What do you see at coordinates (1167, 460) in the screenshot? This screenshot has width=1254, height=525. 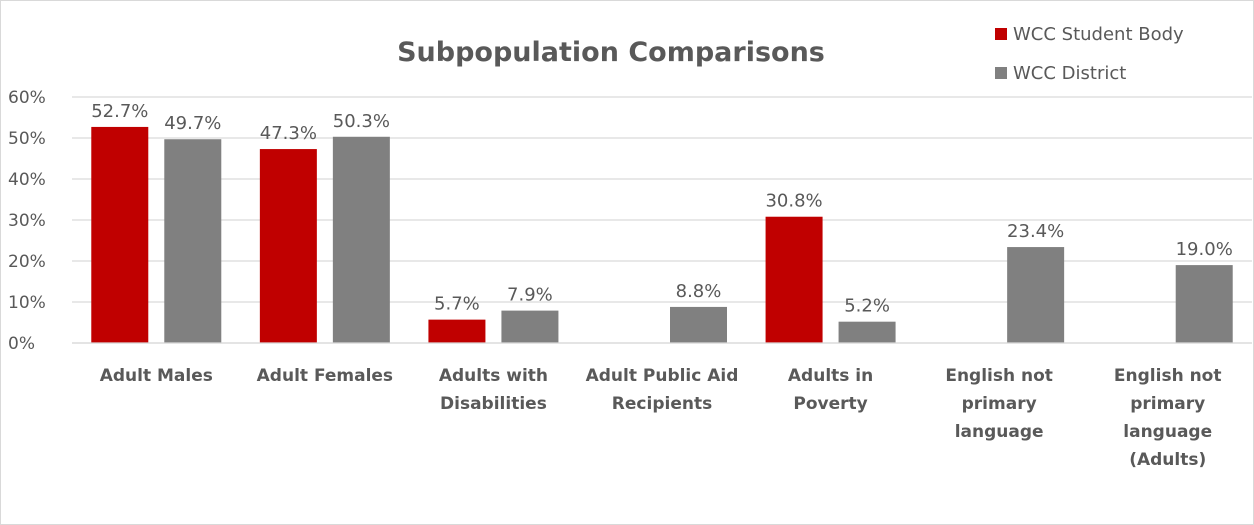 I see `x-category-label: (Adults)` at bounding box center [1167, 460].